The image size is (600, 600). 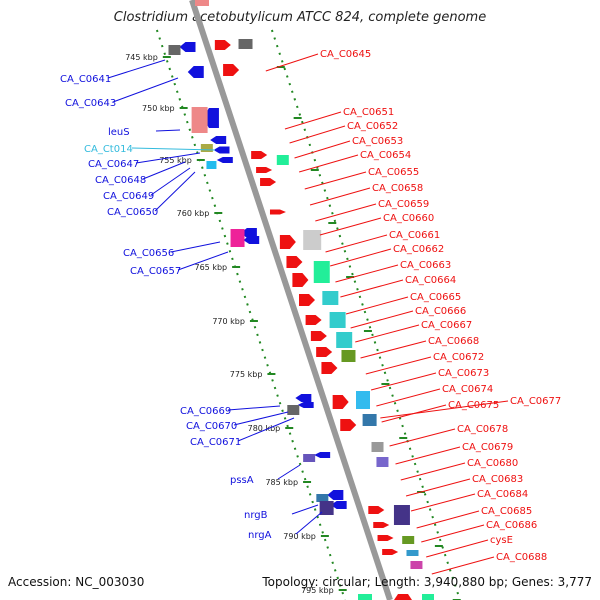 What do you see at coordinates (281, 482) in the screenshot?
I see `scale-tick-label: 785 kbp` at bounding box center [281, 482].